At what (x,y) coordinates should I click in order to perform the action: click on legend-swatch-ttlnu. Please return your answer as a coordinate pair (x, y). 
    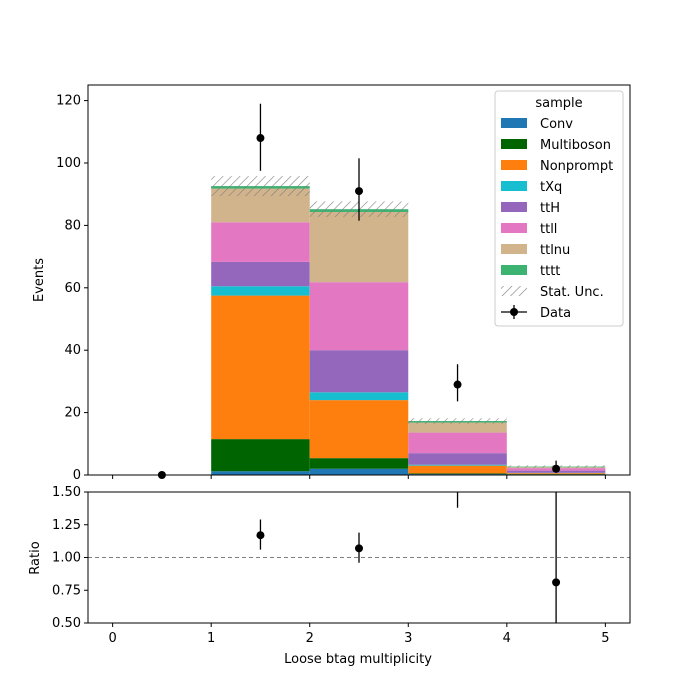
    Looking at the image, I should click on (514, 249).